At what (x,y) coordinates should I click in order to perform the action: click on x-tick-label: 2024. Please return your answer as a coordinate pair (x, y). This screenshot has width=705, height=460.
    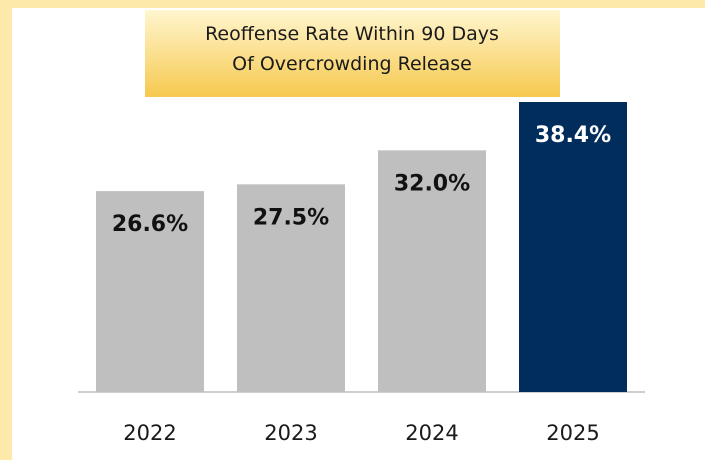
    Looking at the image, I should click on (431, 433).